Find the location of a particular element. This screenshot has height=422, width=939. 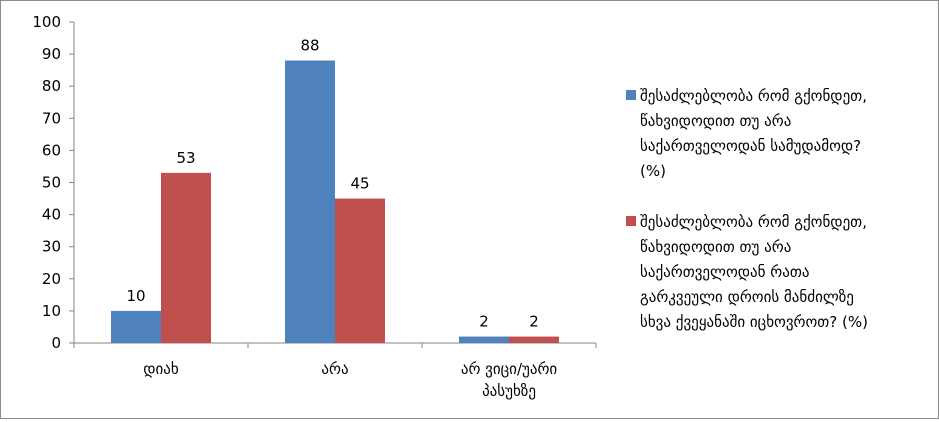

data-label-series-2-cat-1: 53 is located at coordinates (185, 158).